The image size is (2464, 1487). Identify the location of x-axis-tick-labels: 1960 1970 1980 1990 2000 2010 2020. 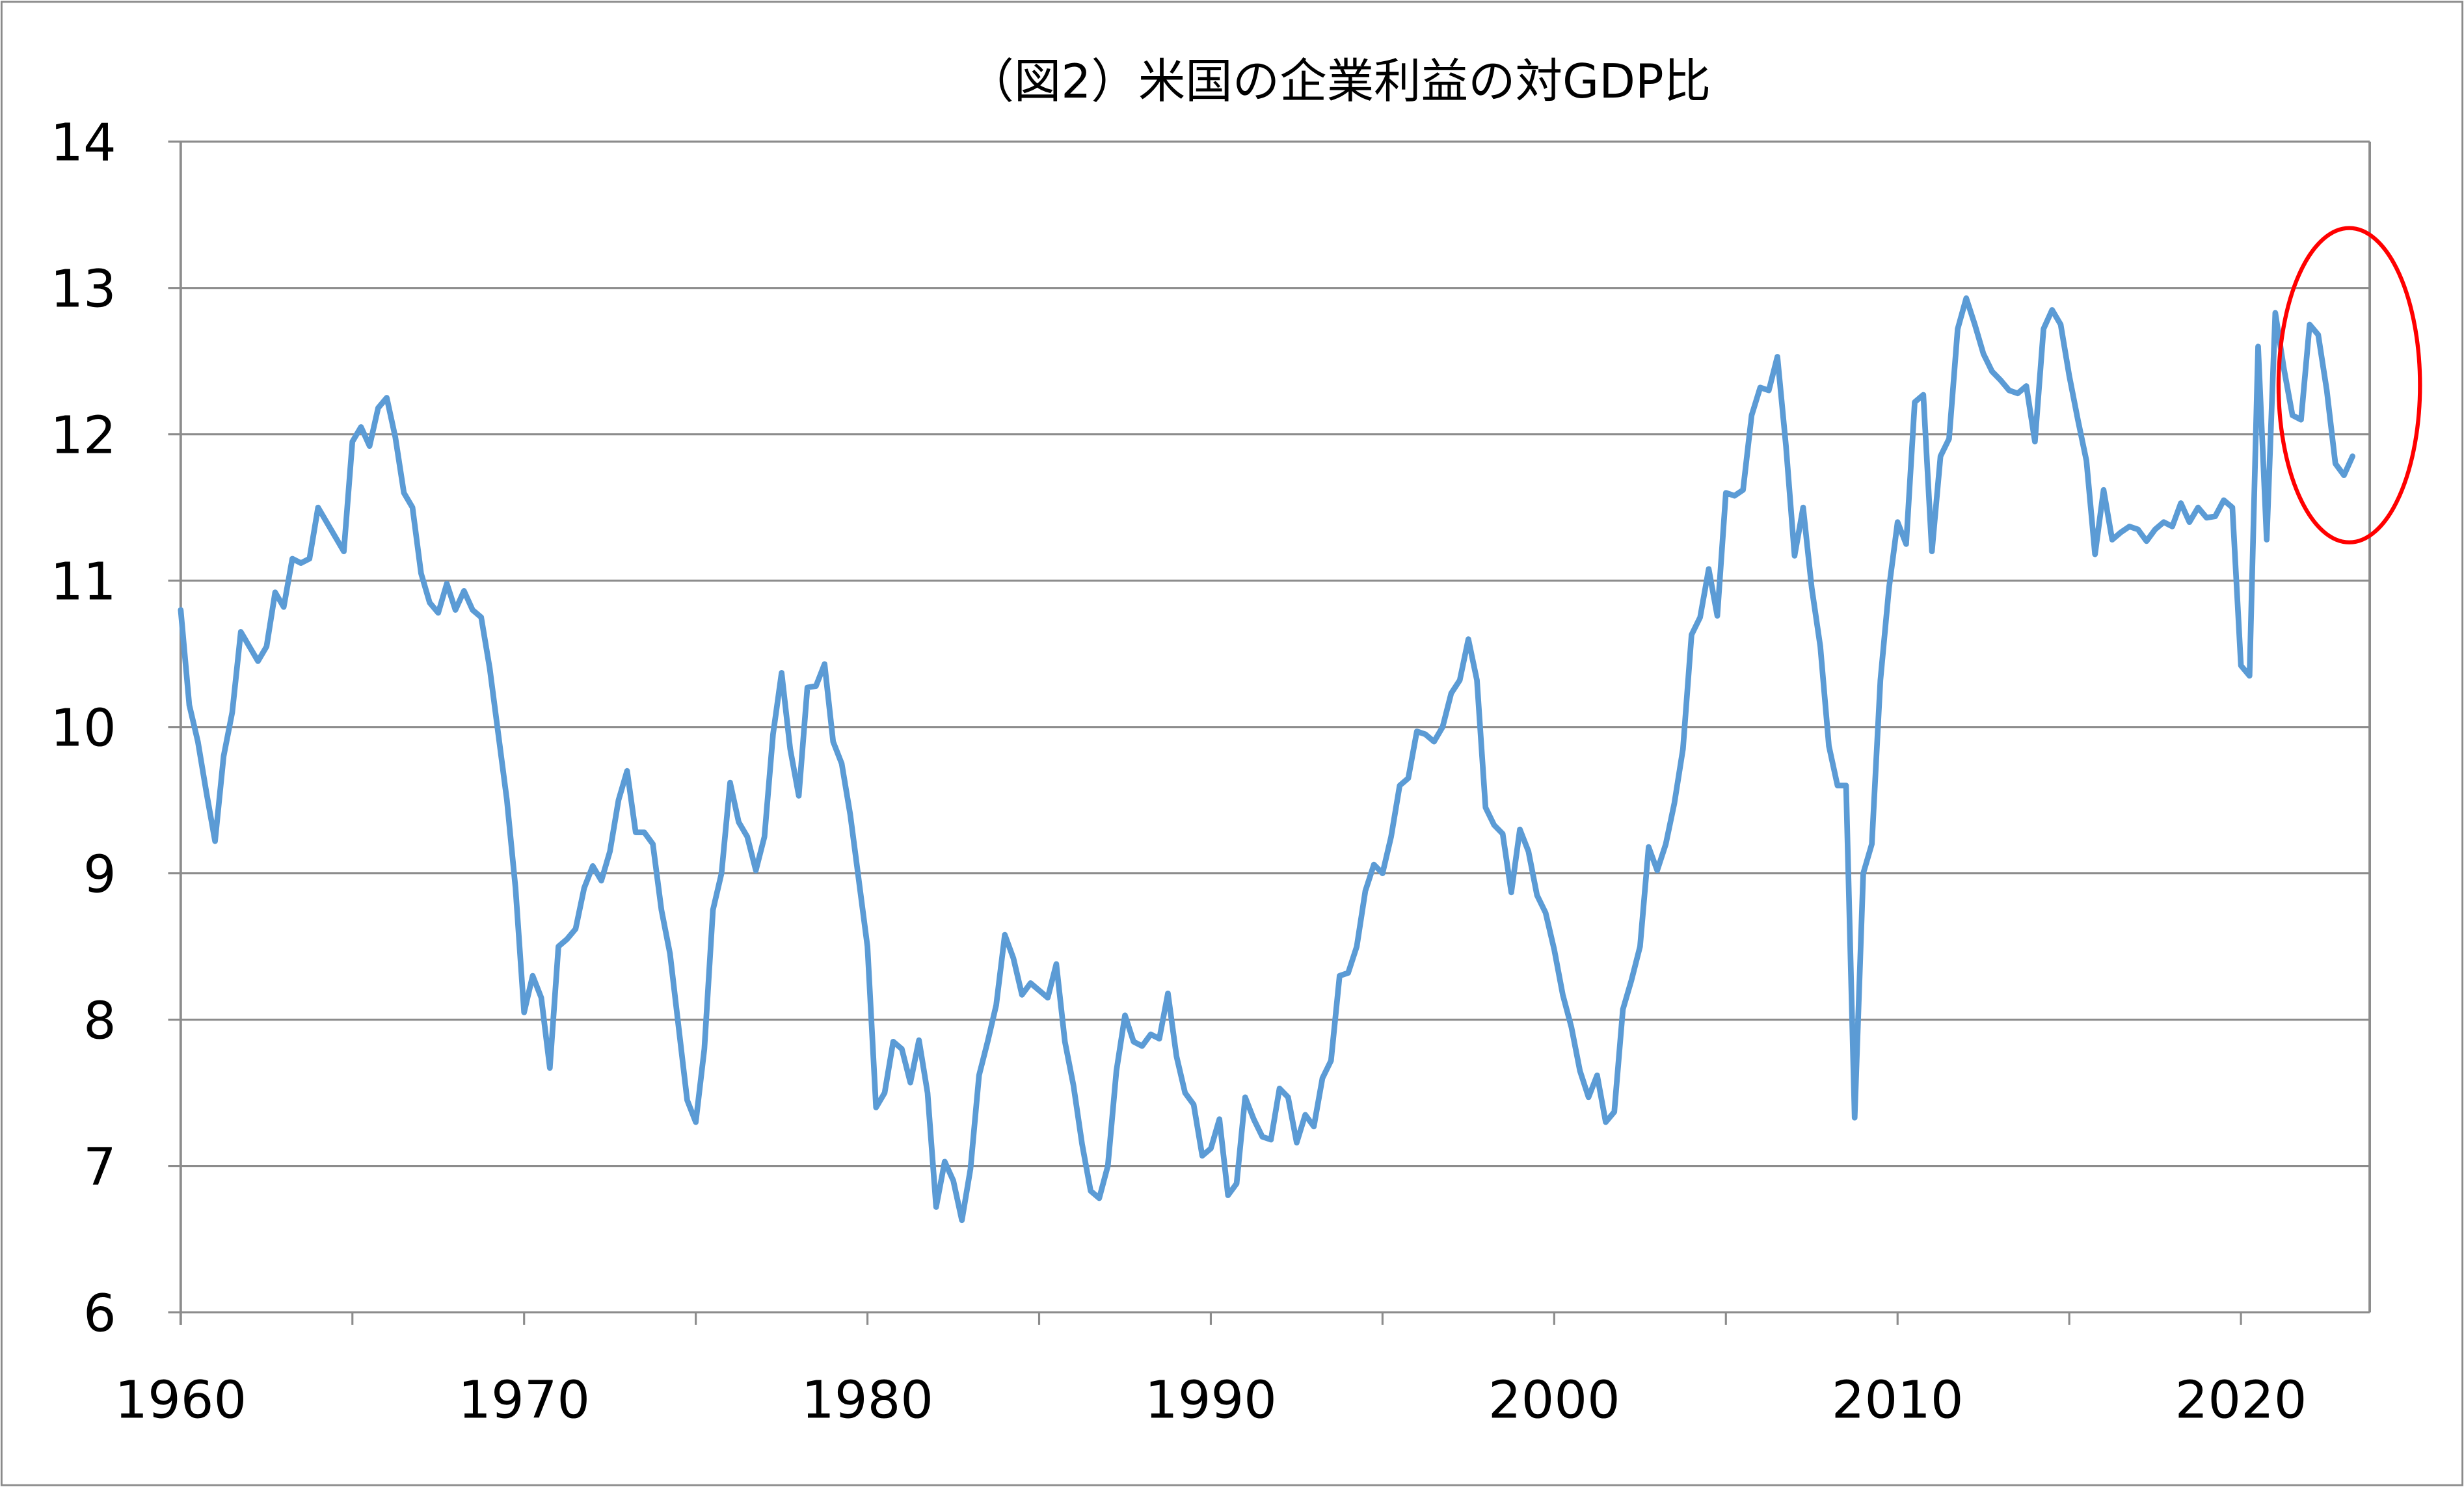
(1210, 1399).